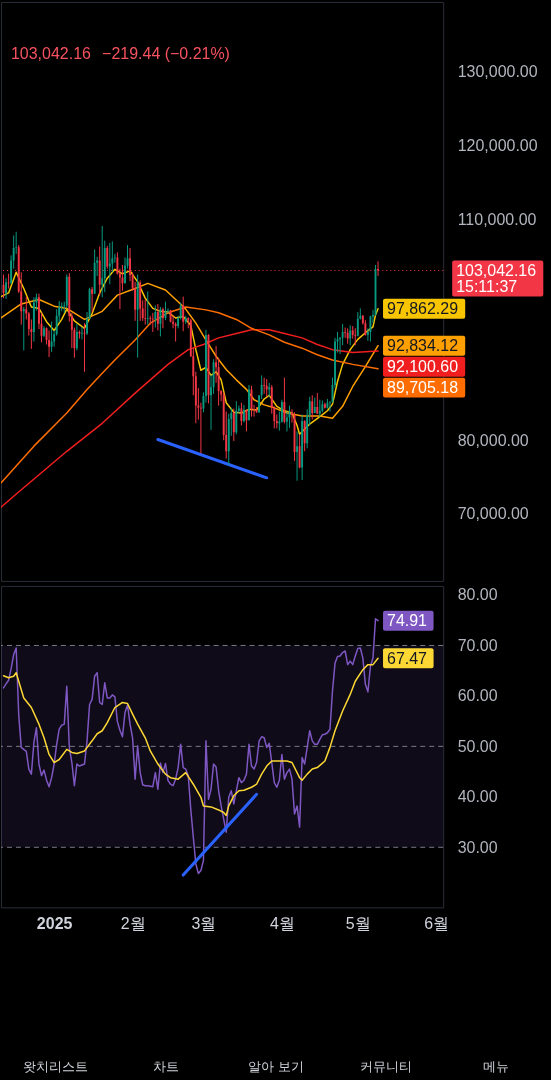  Describe the element at coordinates (477, 847) in the screenshot. I see `y-tick-label: 30.00` at that location.